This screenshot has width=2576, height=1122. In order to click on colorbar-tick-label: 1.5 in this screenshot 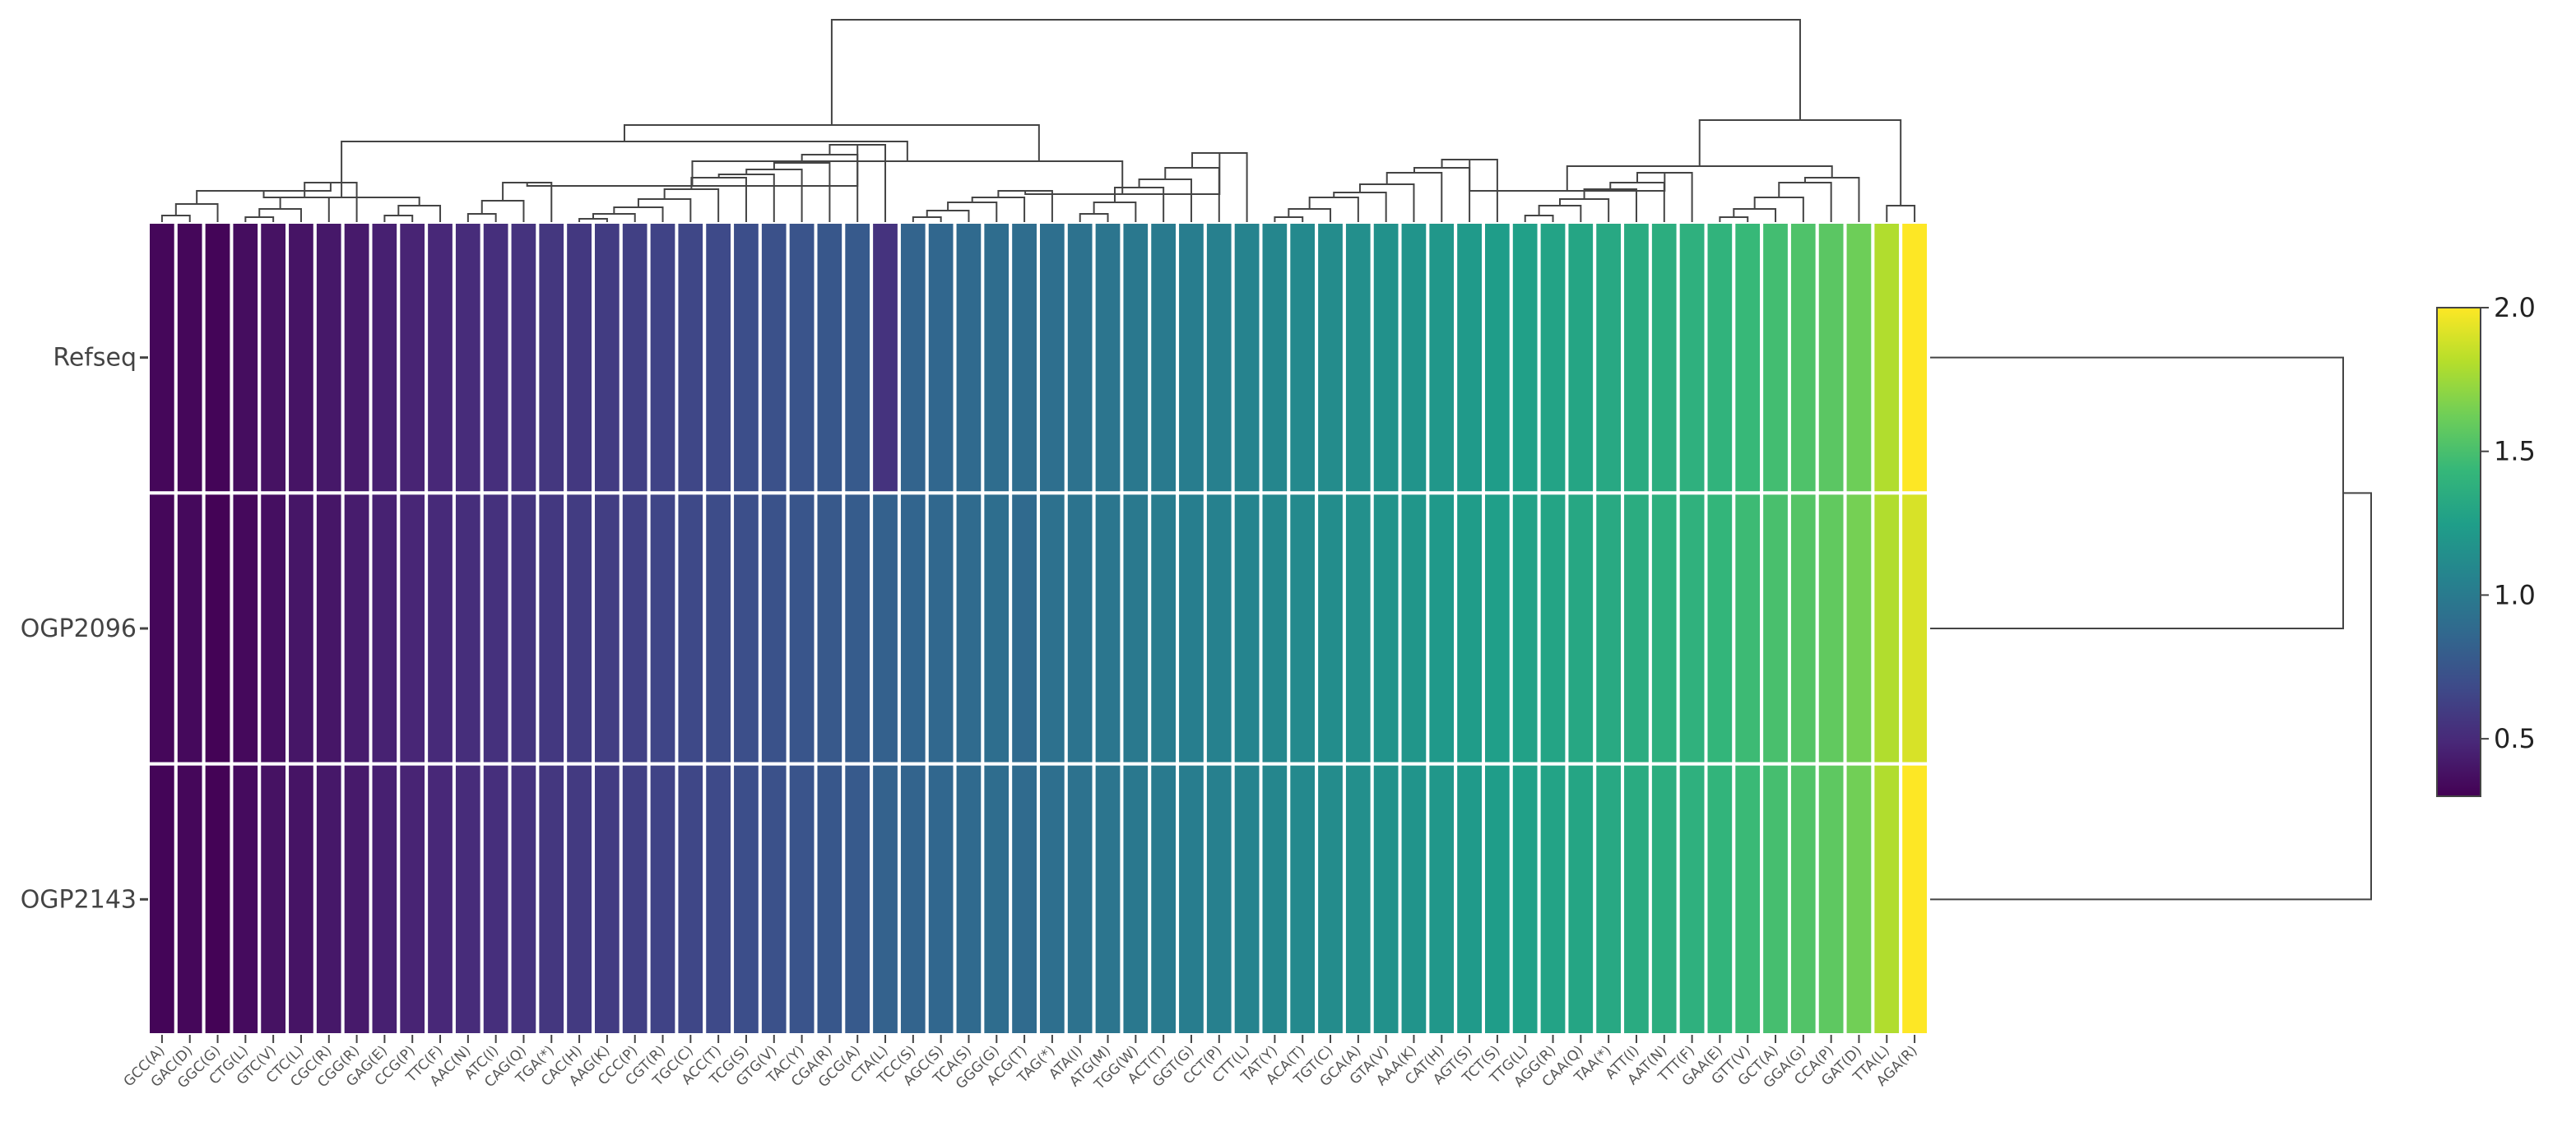, I will do `click(2515, 451)`.